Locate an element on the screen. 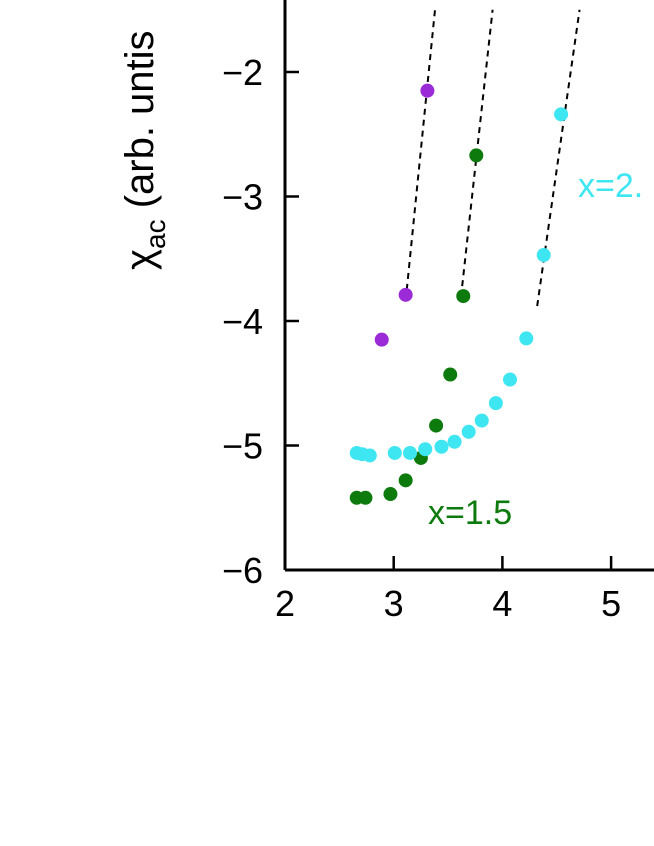 Image resolution: width=654 pixels, height=846 pixels. y-tick-label: −6 is located at coordinates (242, 570).